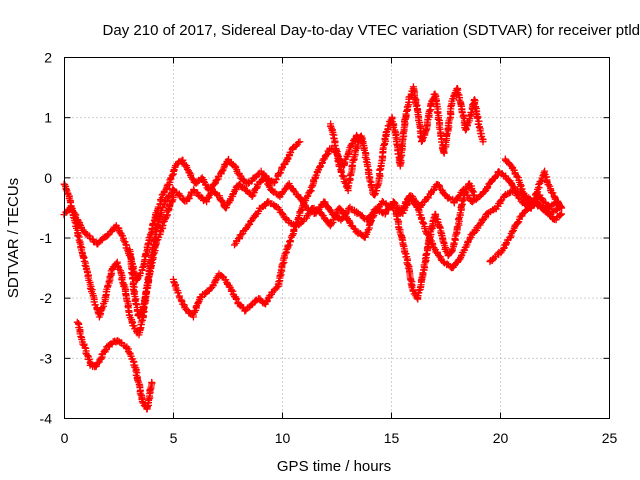  I want to click on series-track-h, so click(406, 141).